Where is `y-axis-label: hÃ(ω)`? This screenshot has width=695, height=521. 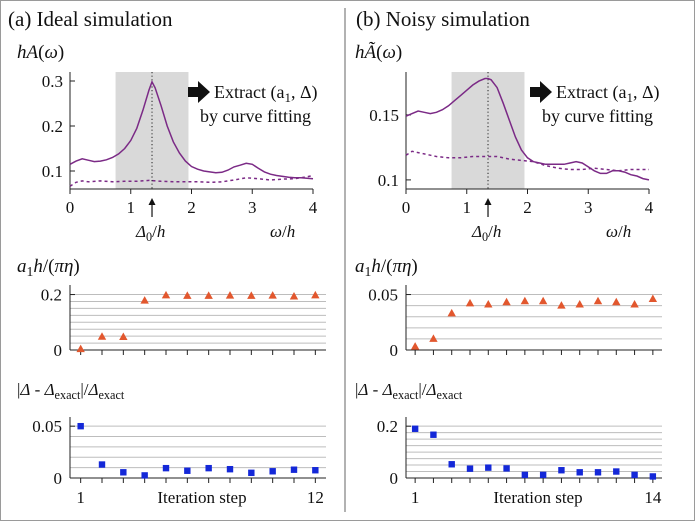
y-axis-label: hÃ(ω) is located at coordinates (378, 52).